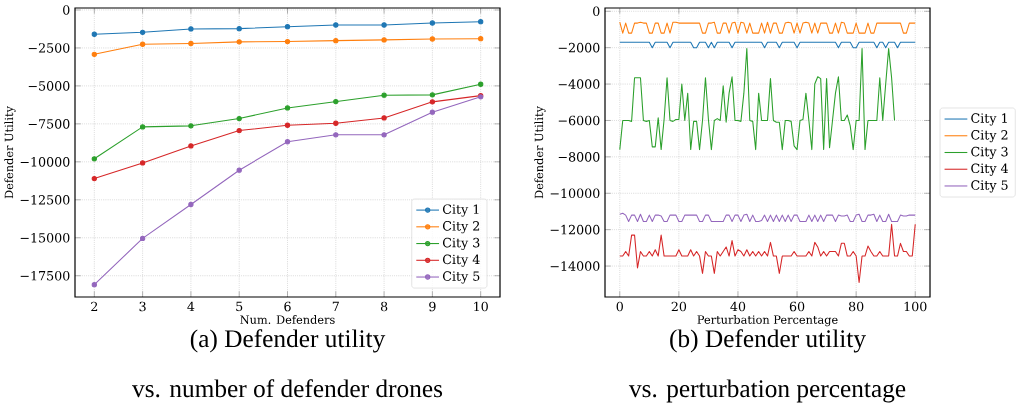 This screenshot has height=418, width=1024. I want to click on x-tick-label: 9, so click(432, 306).